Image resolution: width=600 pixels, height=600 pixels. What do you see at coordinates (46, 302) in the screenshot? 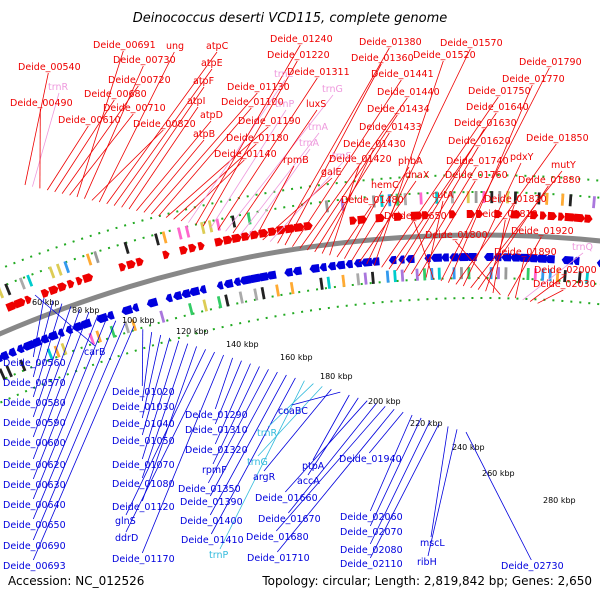
I see `tick-label: 60 kbp` at bounding box center [46, 302].